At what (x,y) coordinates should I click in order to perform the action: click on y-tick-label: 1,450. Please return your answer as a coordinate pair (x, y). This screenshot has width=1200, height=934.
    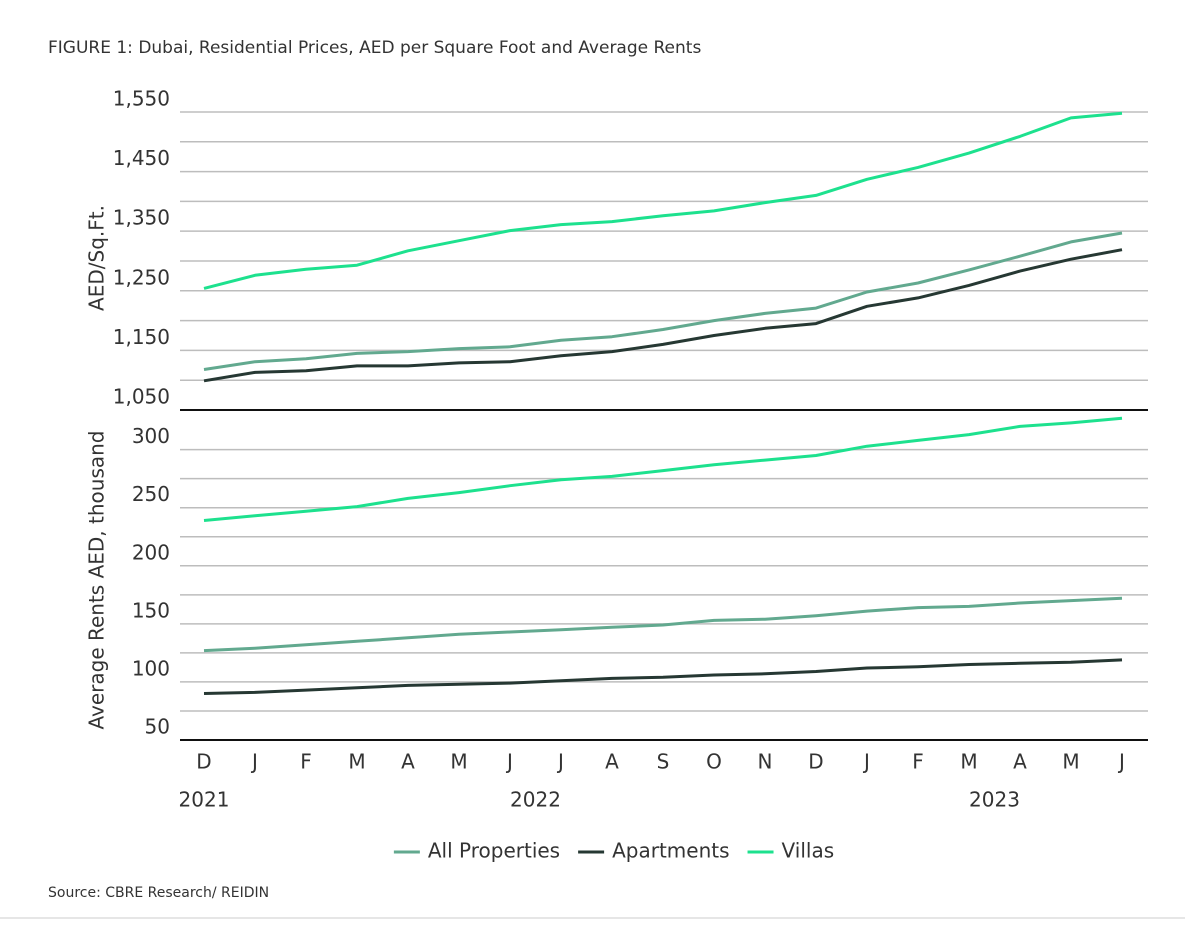
    Looking at the image, I should click on (141, 158).